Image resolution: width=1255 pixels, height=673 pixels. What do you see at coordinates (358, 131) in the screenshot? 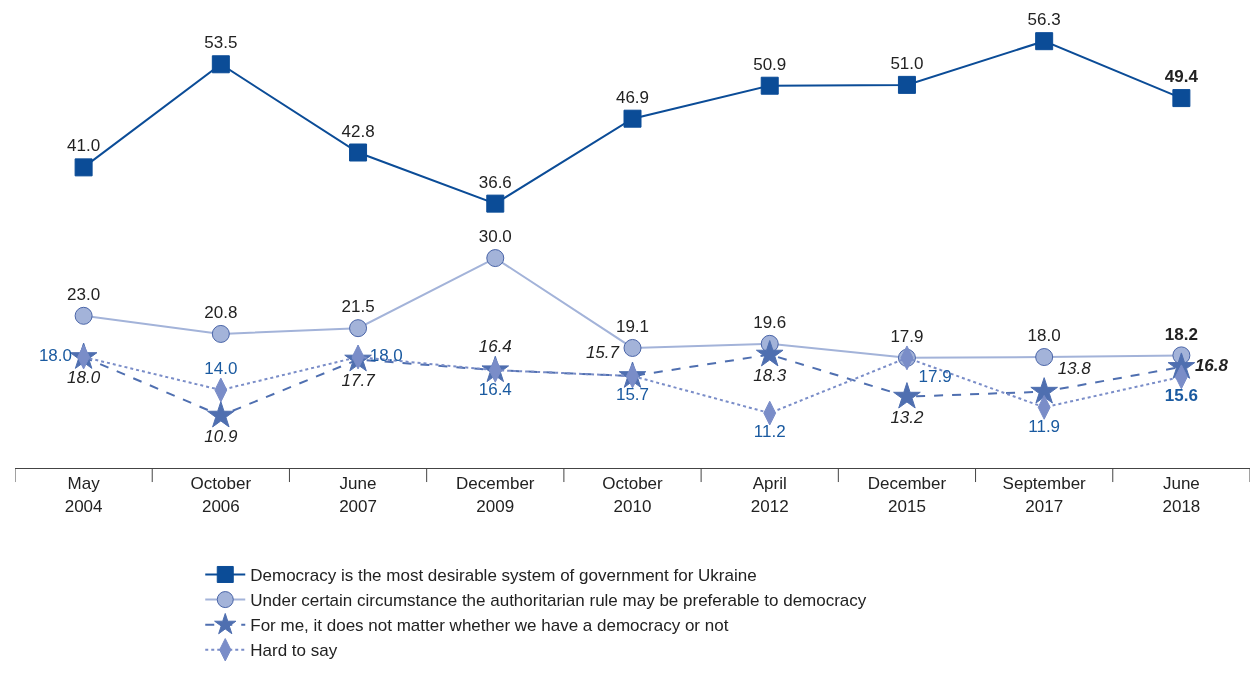
I see `data-label: 42.8` at bounding box center [358, 131].